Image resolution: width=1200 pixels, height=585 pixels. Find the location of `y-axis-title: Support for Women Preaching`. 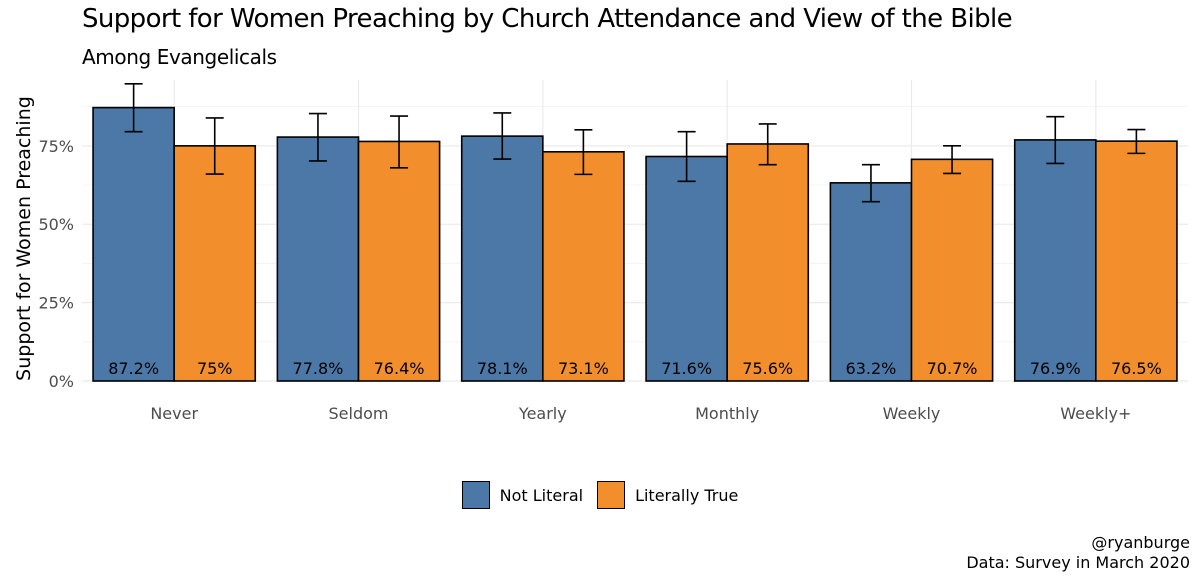

y-axis-title: Support for Women Preaching is located at coordinates (24, 238).